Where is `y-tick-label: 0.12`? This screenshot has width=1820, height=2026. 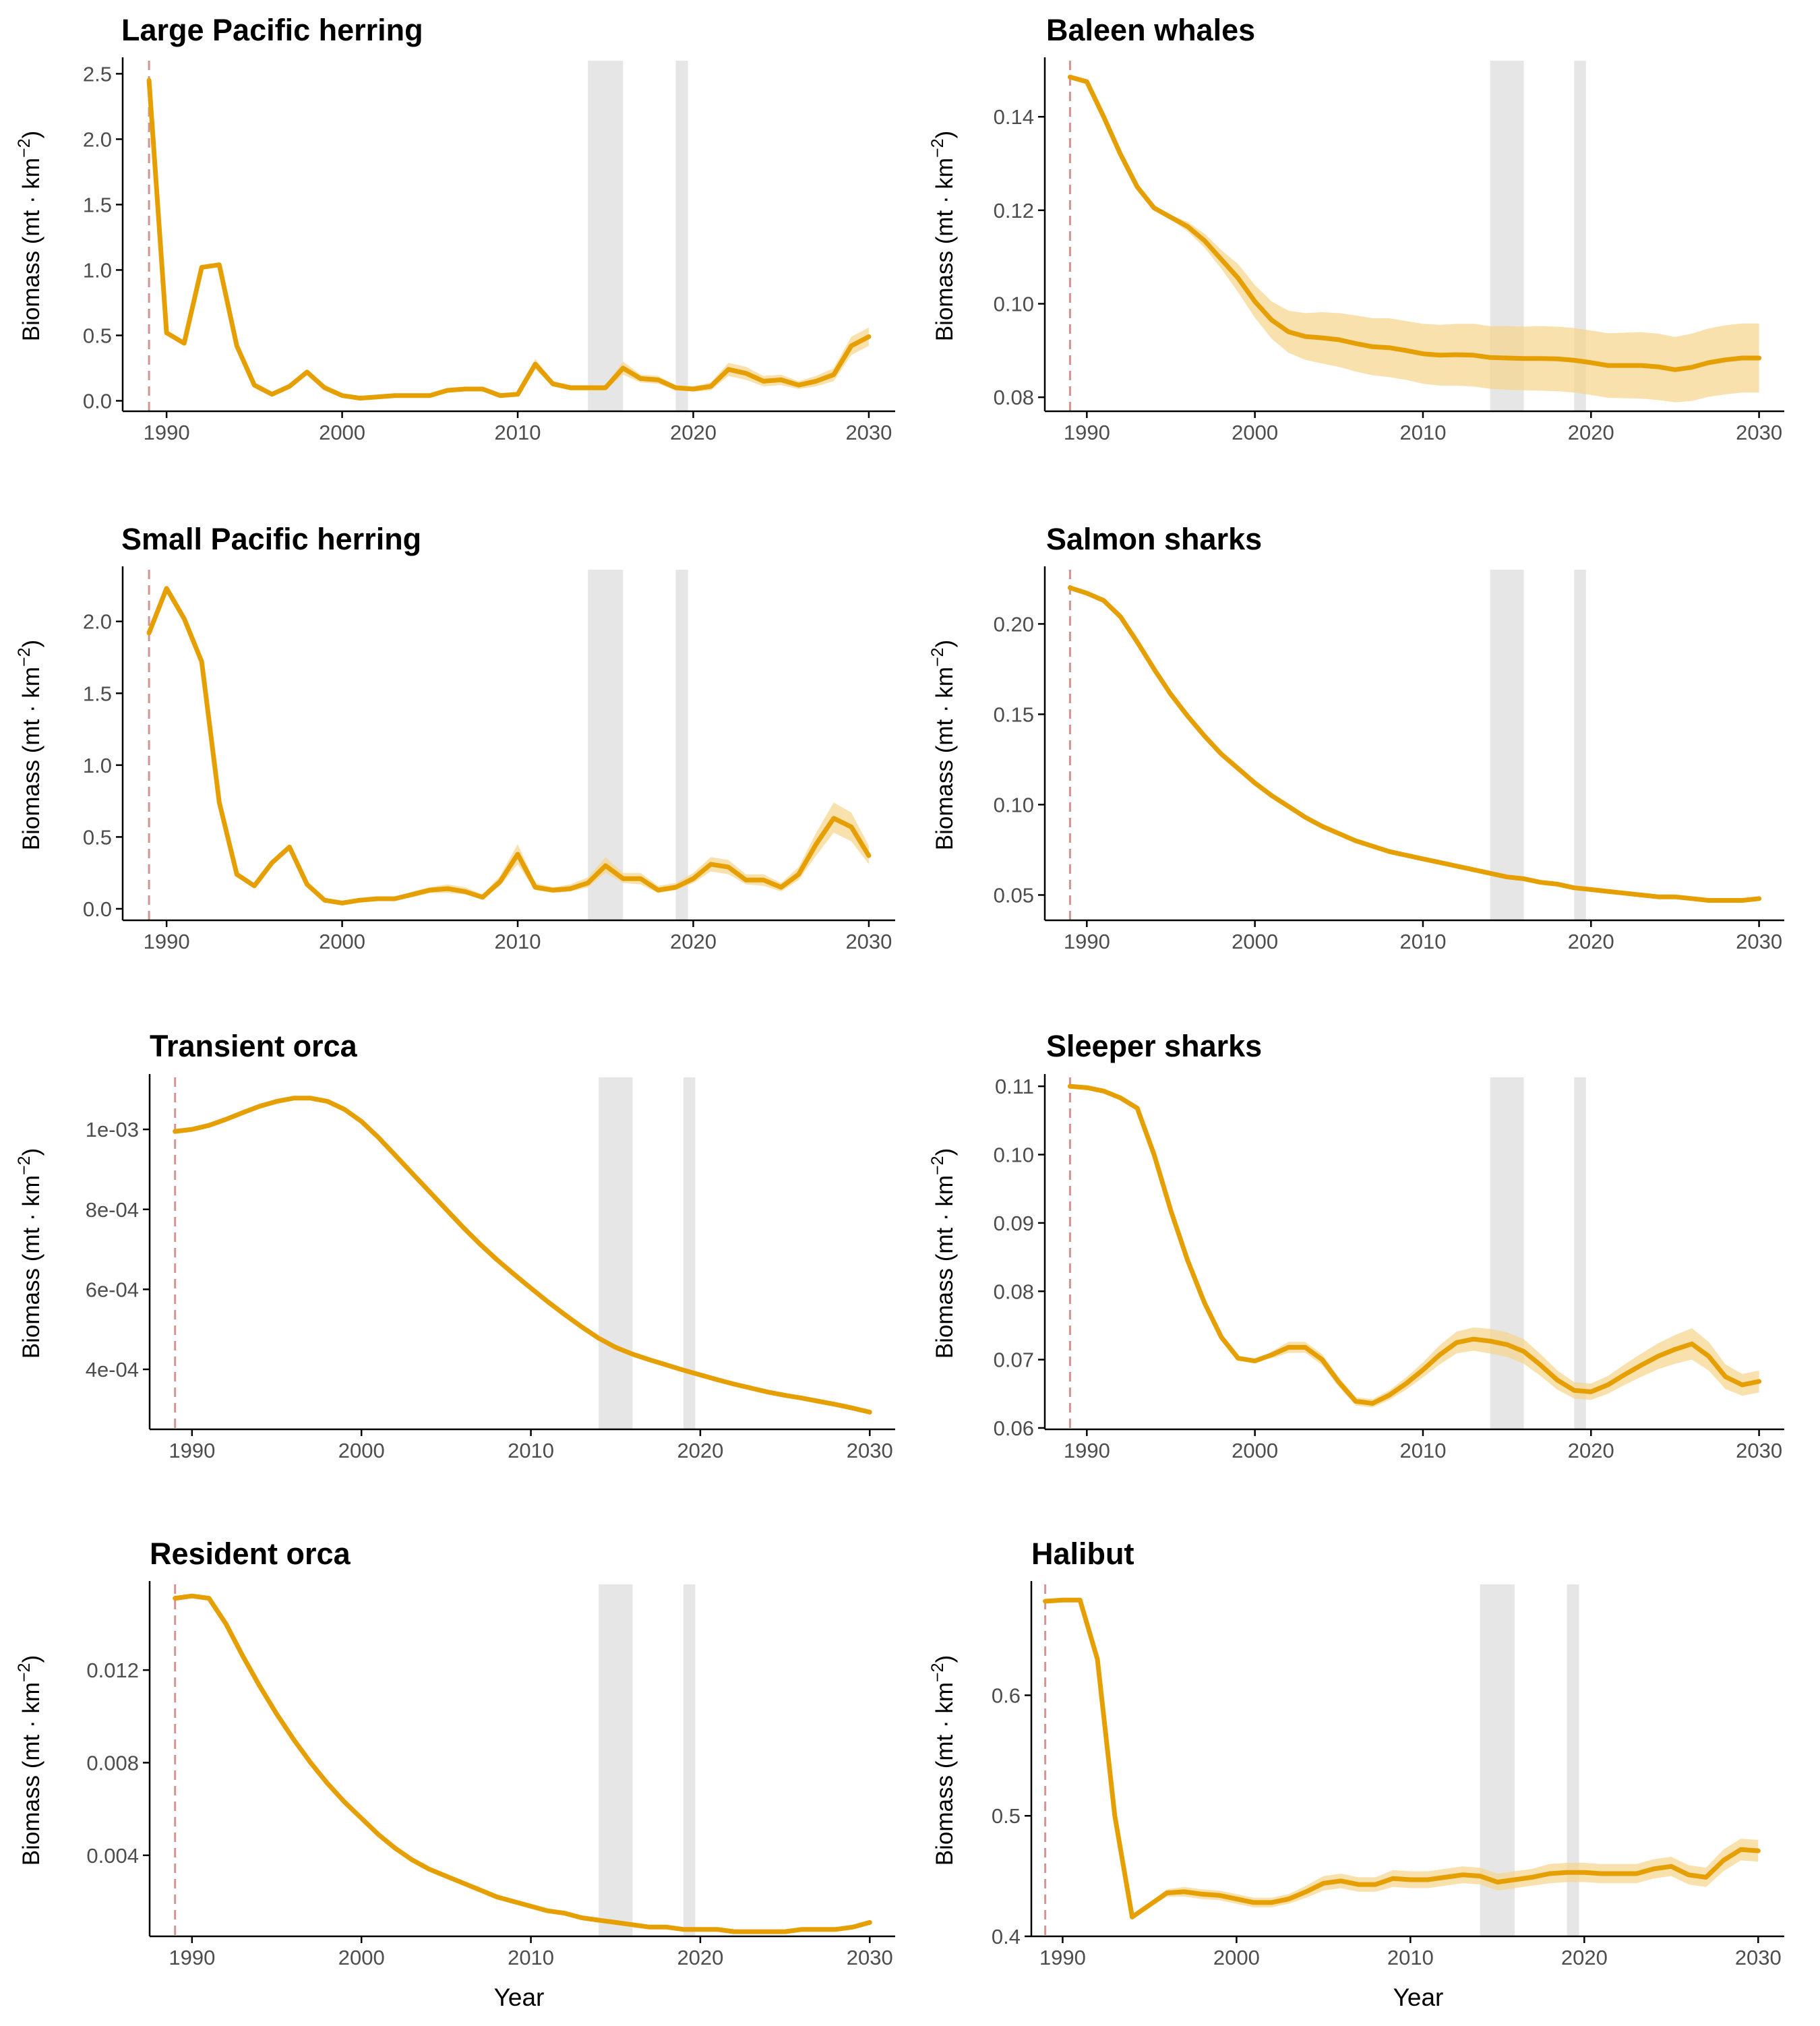 y-tick-label: 0.12 is located at coordinates (1014, 210).